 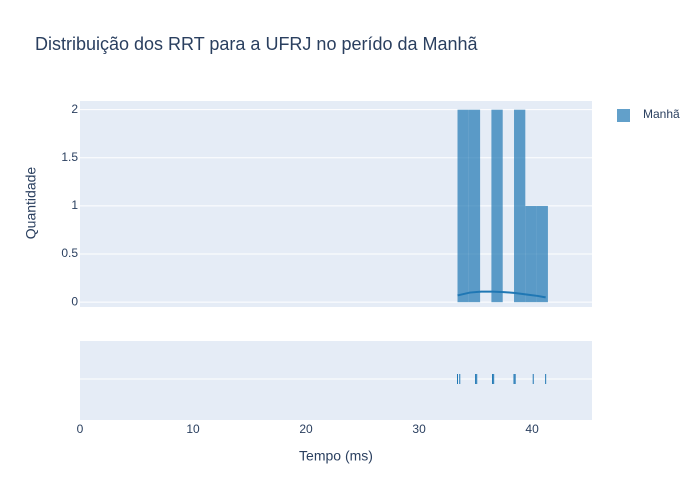 I want to click on x-tick-label: 0, so click(x=80, y=429).